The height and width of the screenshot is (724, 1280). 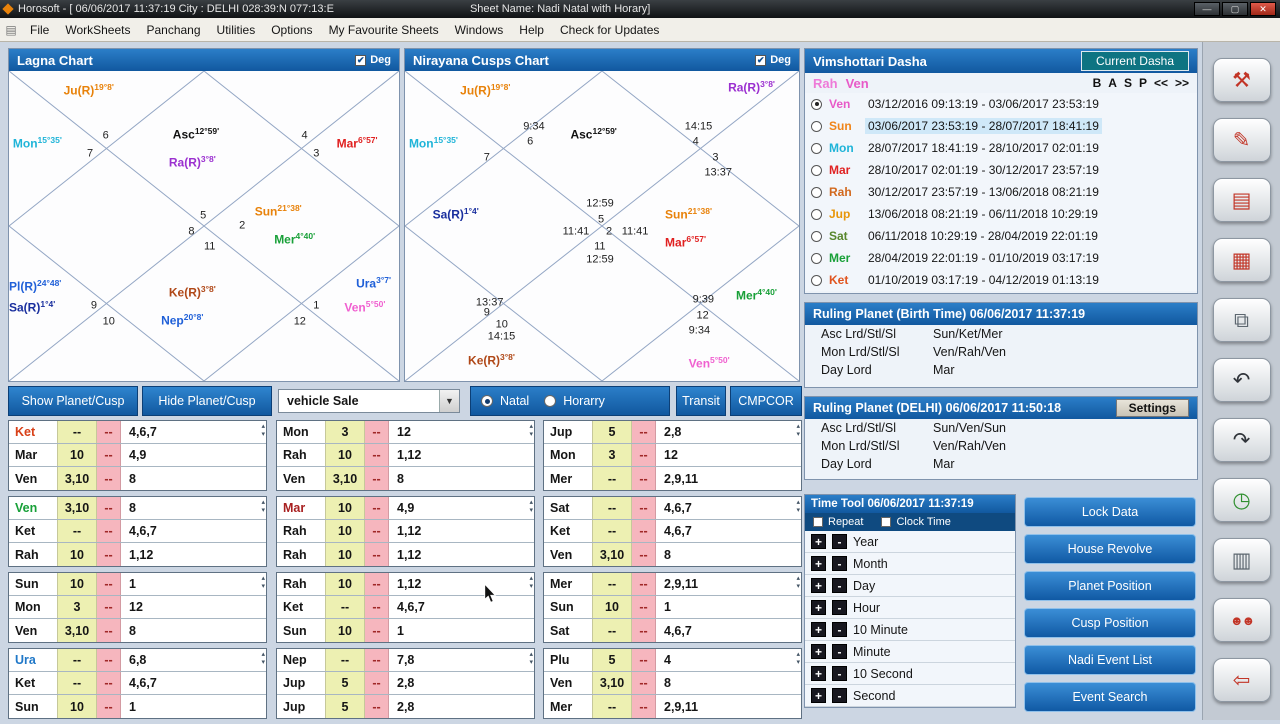 What do you see at coordinates (1142, 83) in the screenshot?
I see `dasha-nav-p: P` at bounding box center [1142, 83].